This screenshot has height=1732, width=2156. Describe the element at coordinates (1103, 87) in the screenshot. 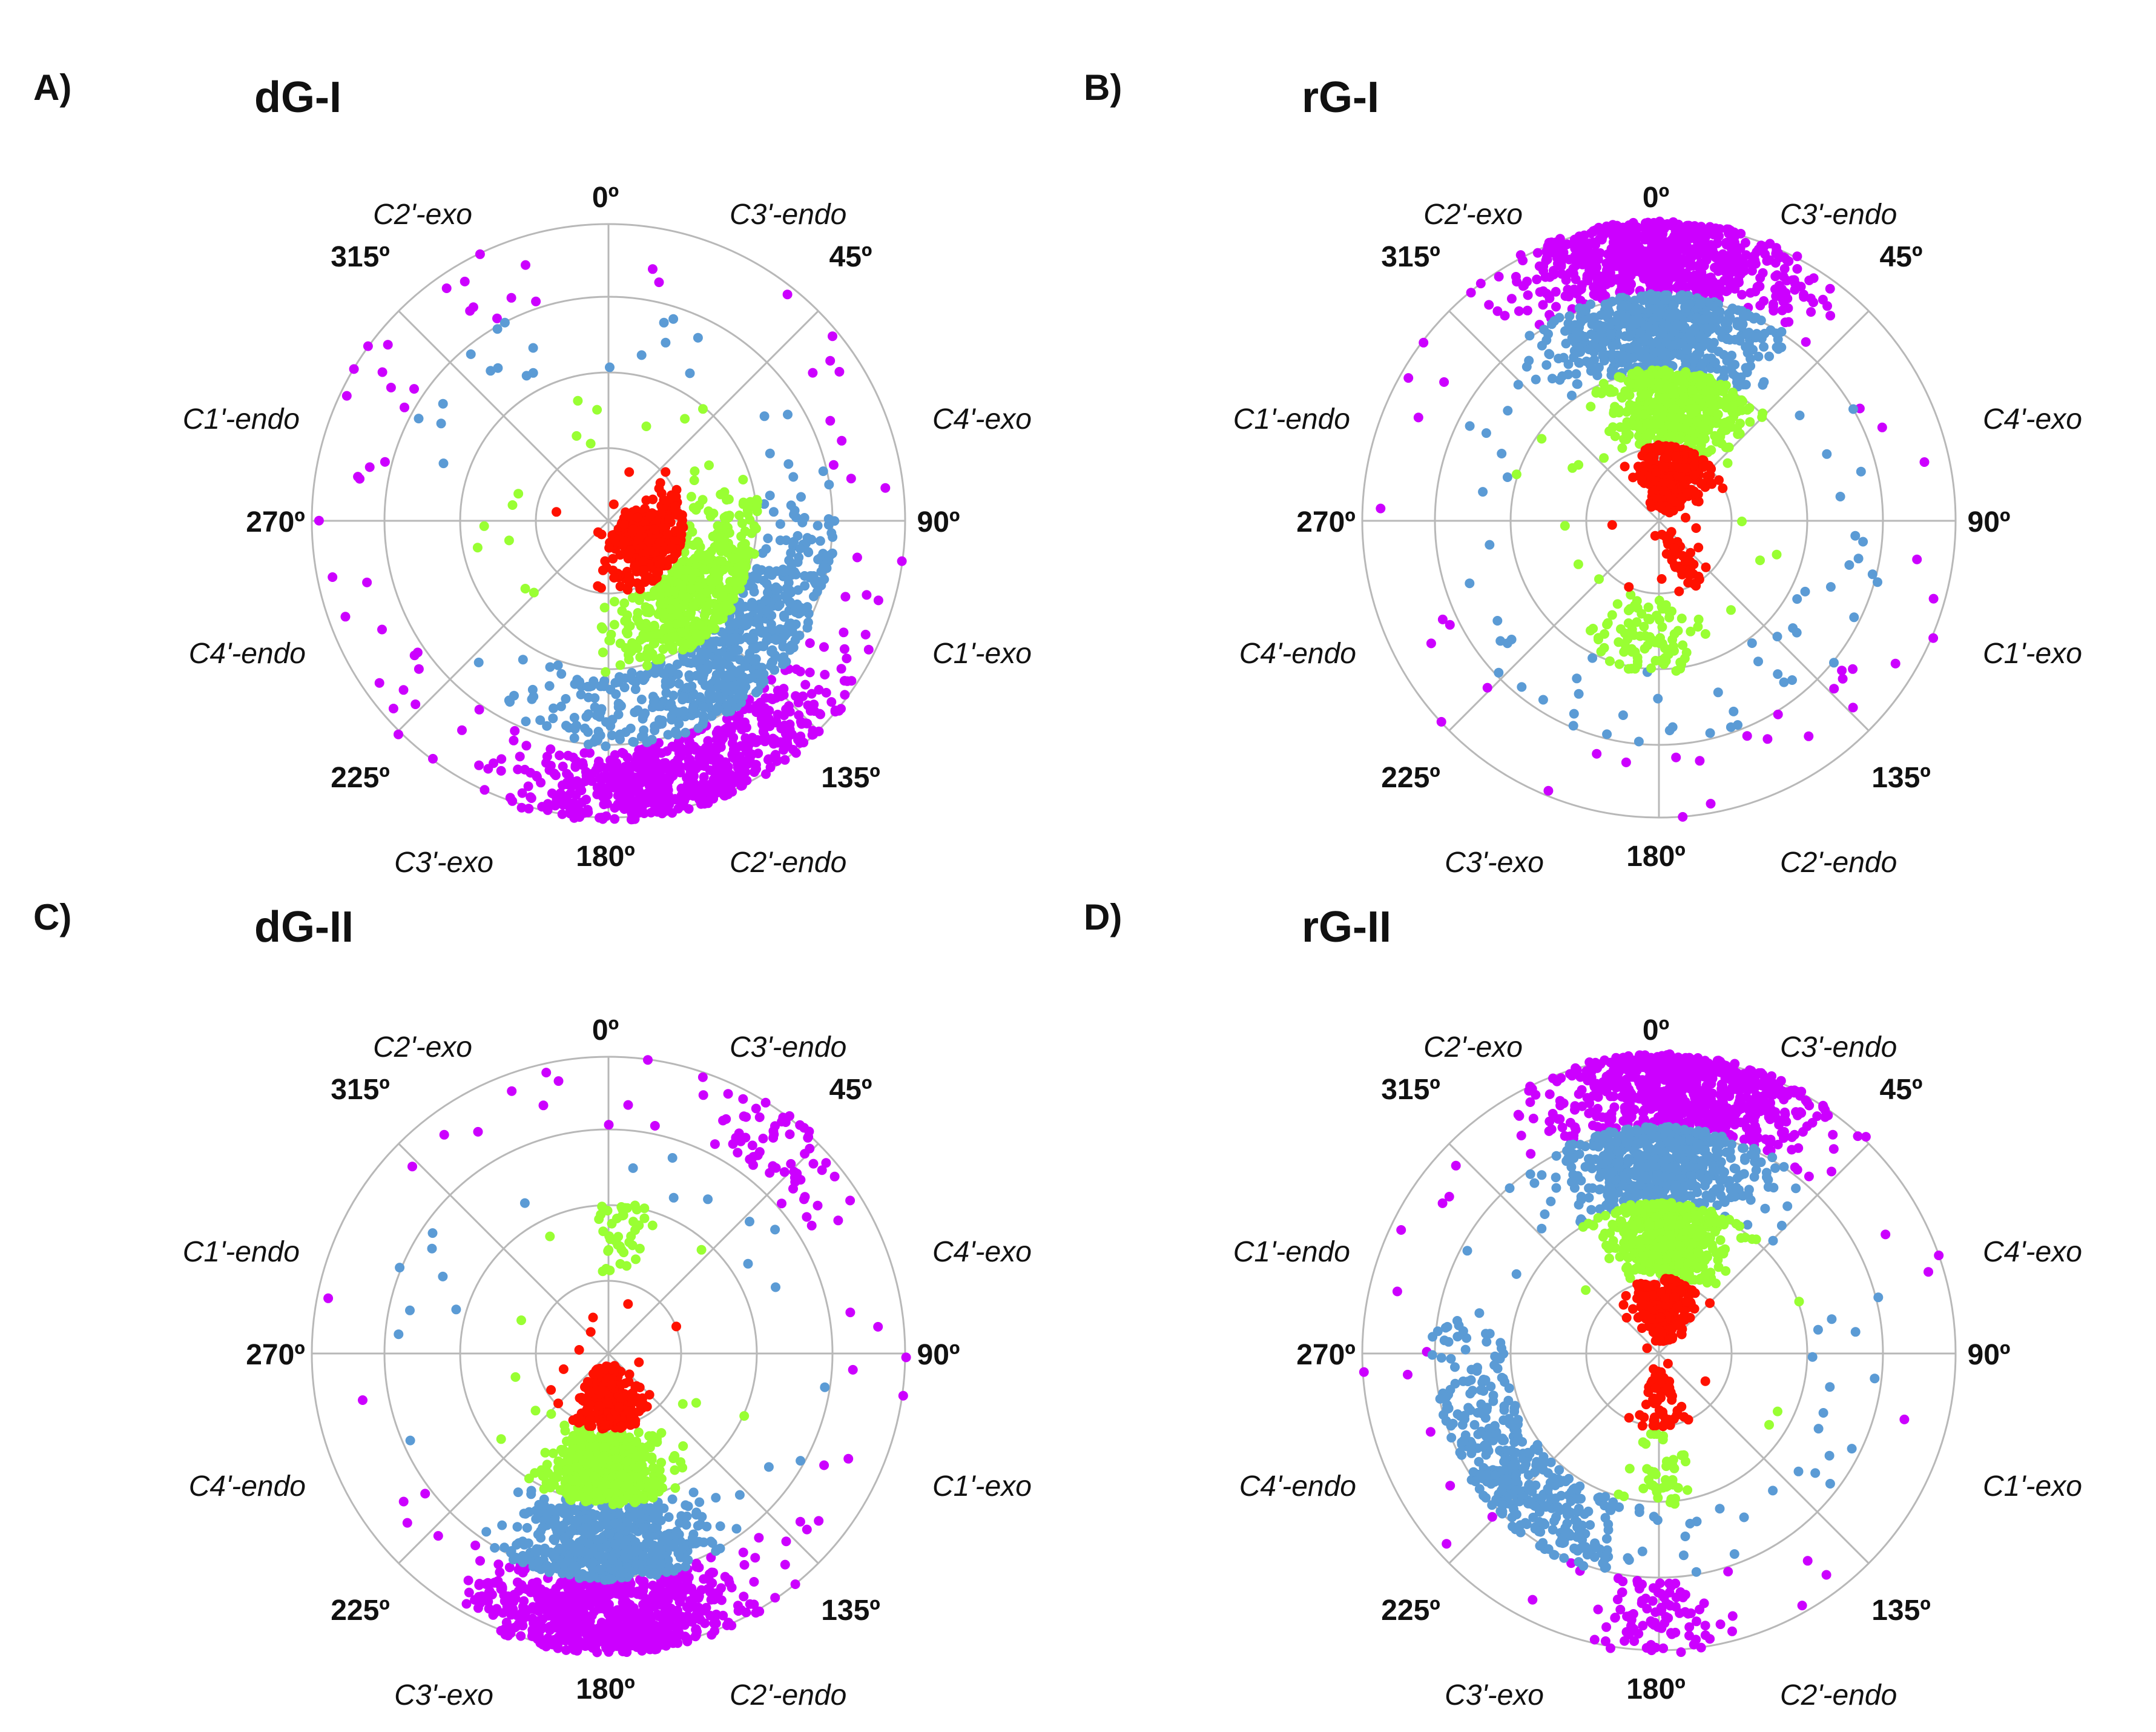

I see `panel-letter-b: B)` at that location.